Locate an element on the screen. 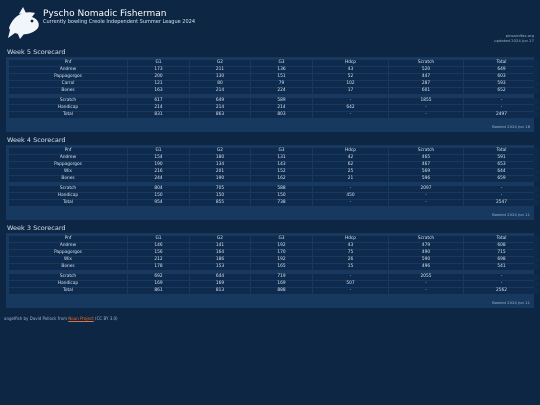  bowled-date: Bowled 2024 Jun 11 is located at coordinates (511, 302).